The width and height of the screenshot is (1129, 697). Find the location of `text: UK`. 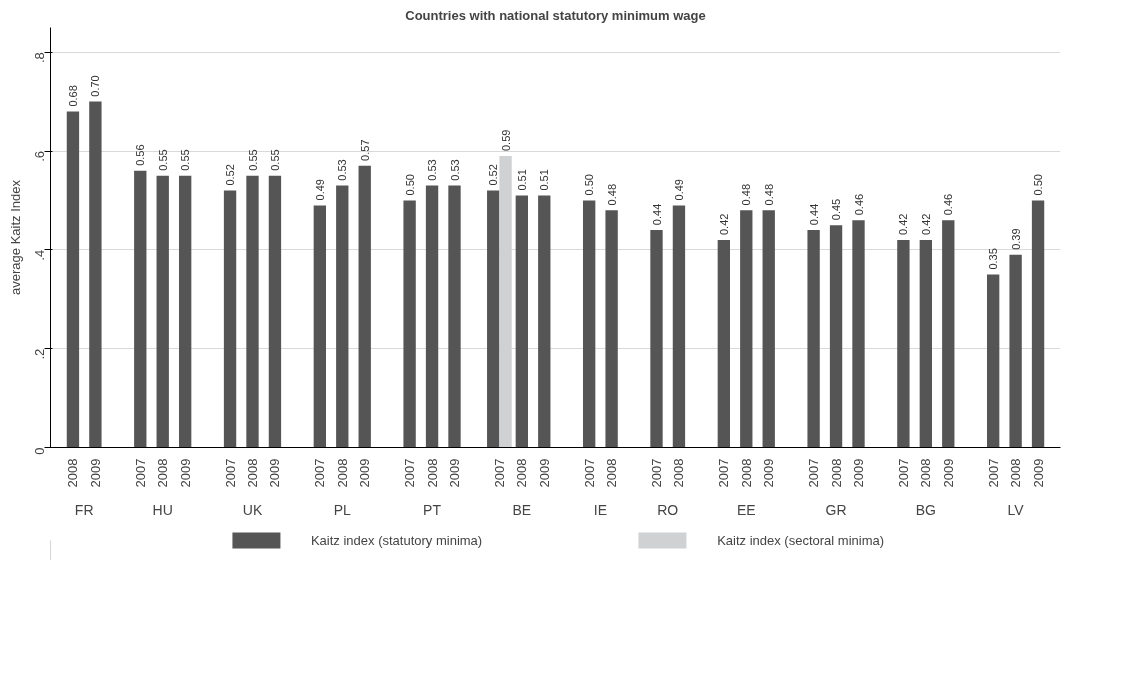

text: UK is located at coordinates (252, 509).